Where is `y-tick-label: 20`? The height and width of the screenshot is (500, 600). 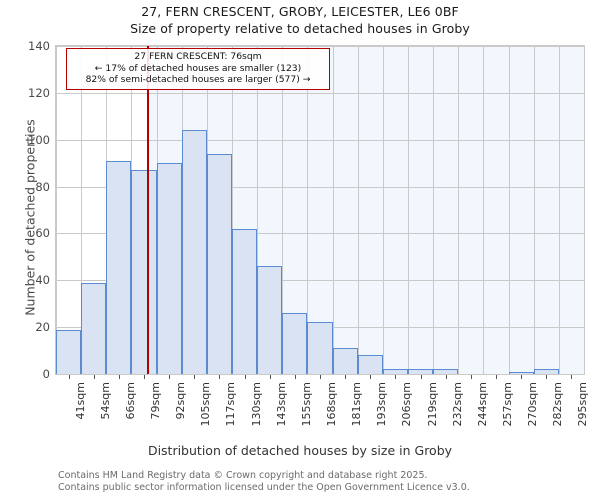
y-tick-label: 20 is located at coordinates (42, 327).